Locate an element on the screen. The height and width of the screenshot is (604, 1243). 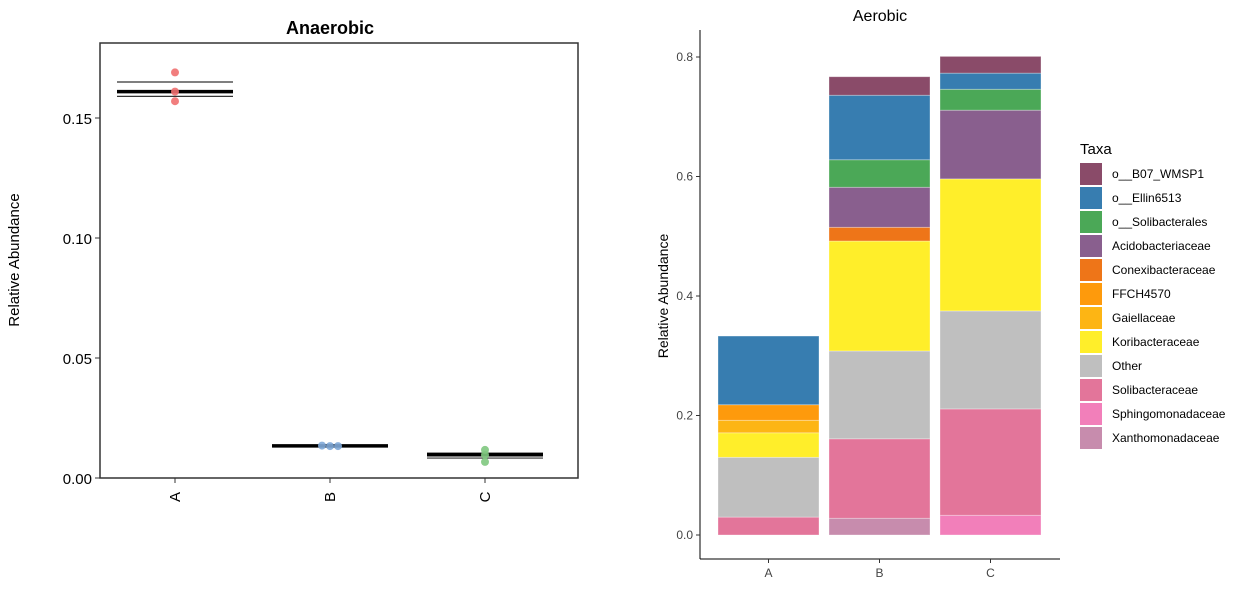
legend-label: Sphingomonadaceae is located at coordinates (1169, 414).